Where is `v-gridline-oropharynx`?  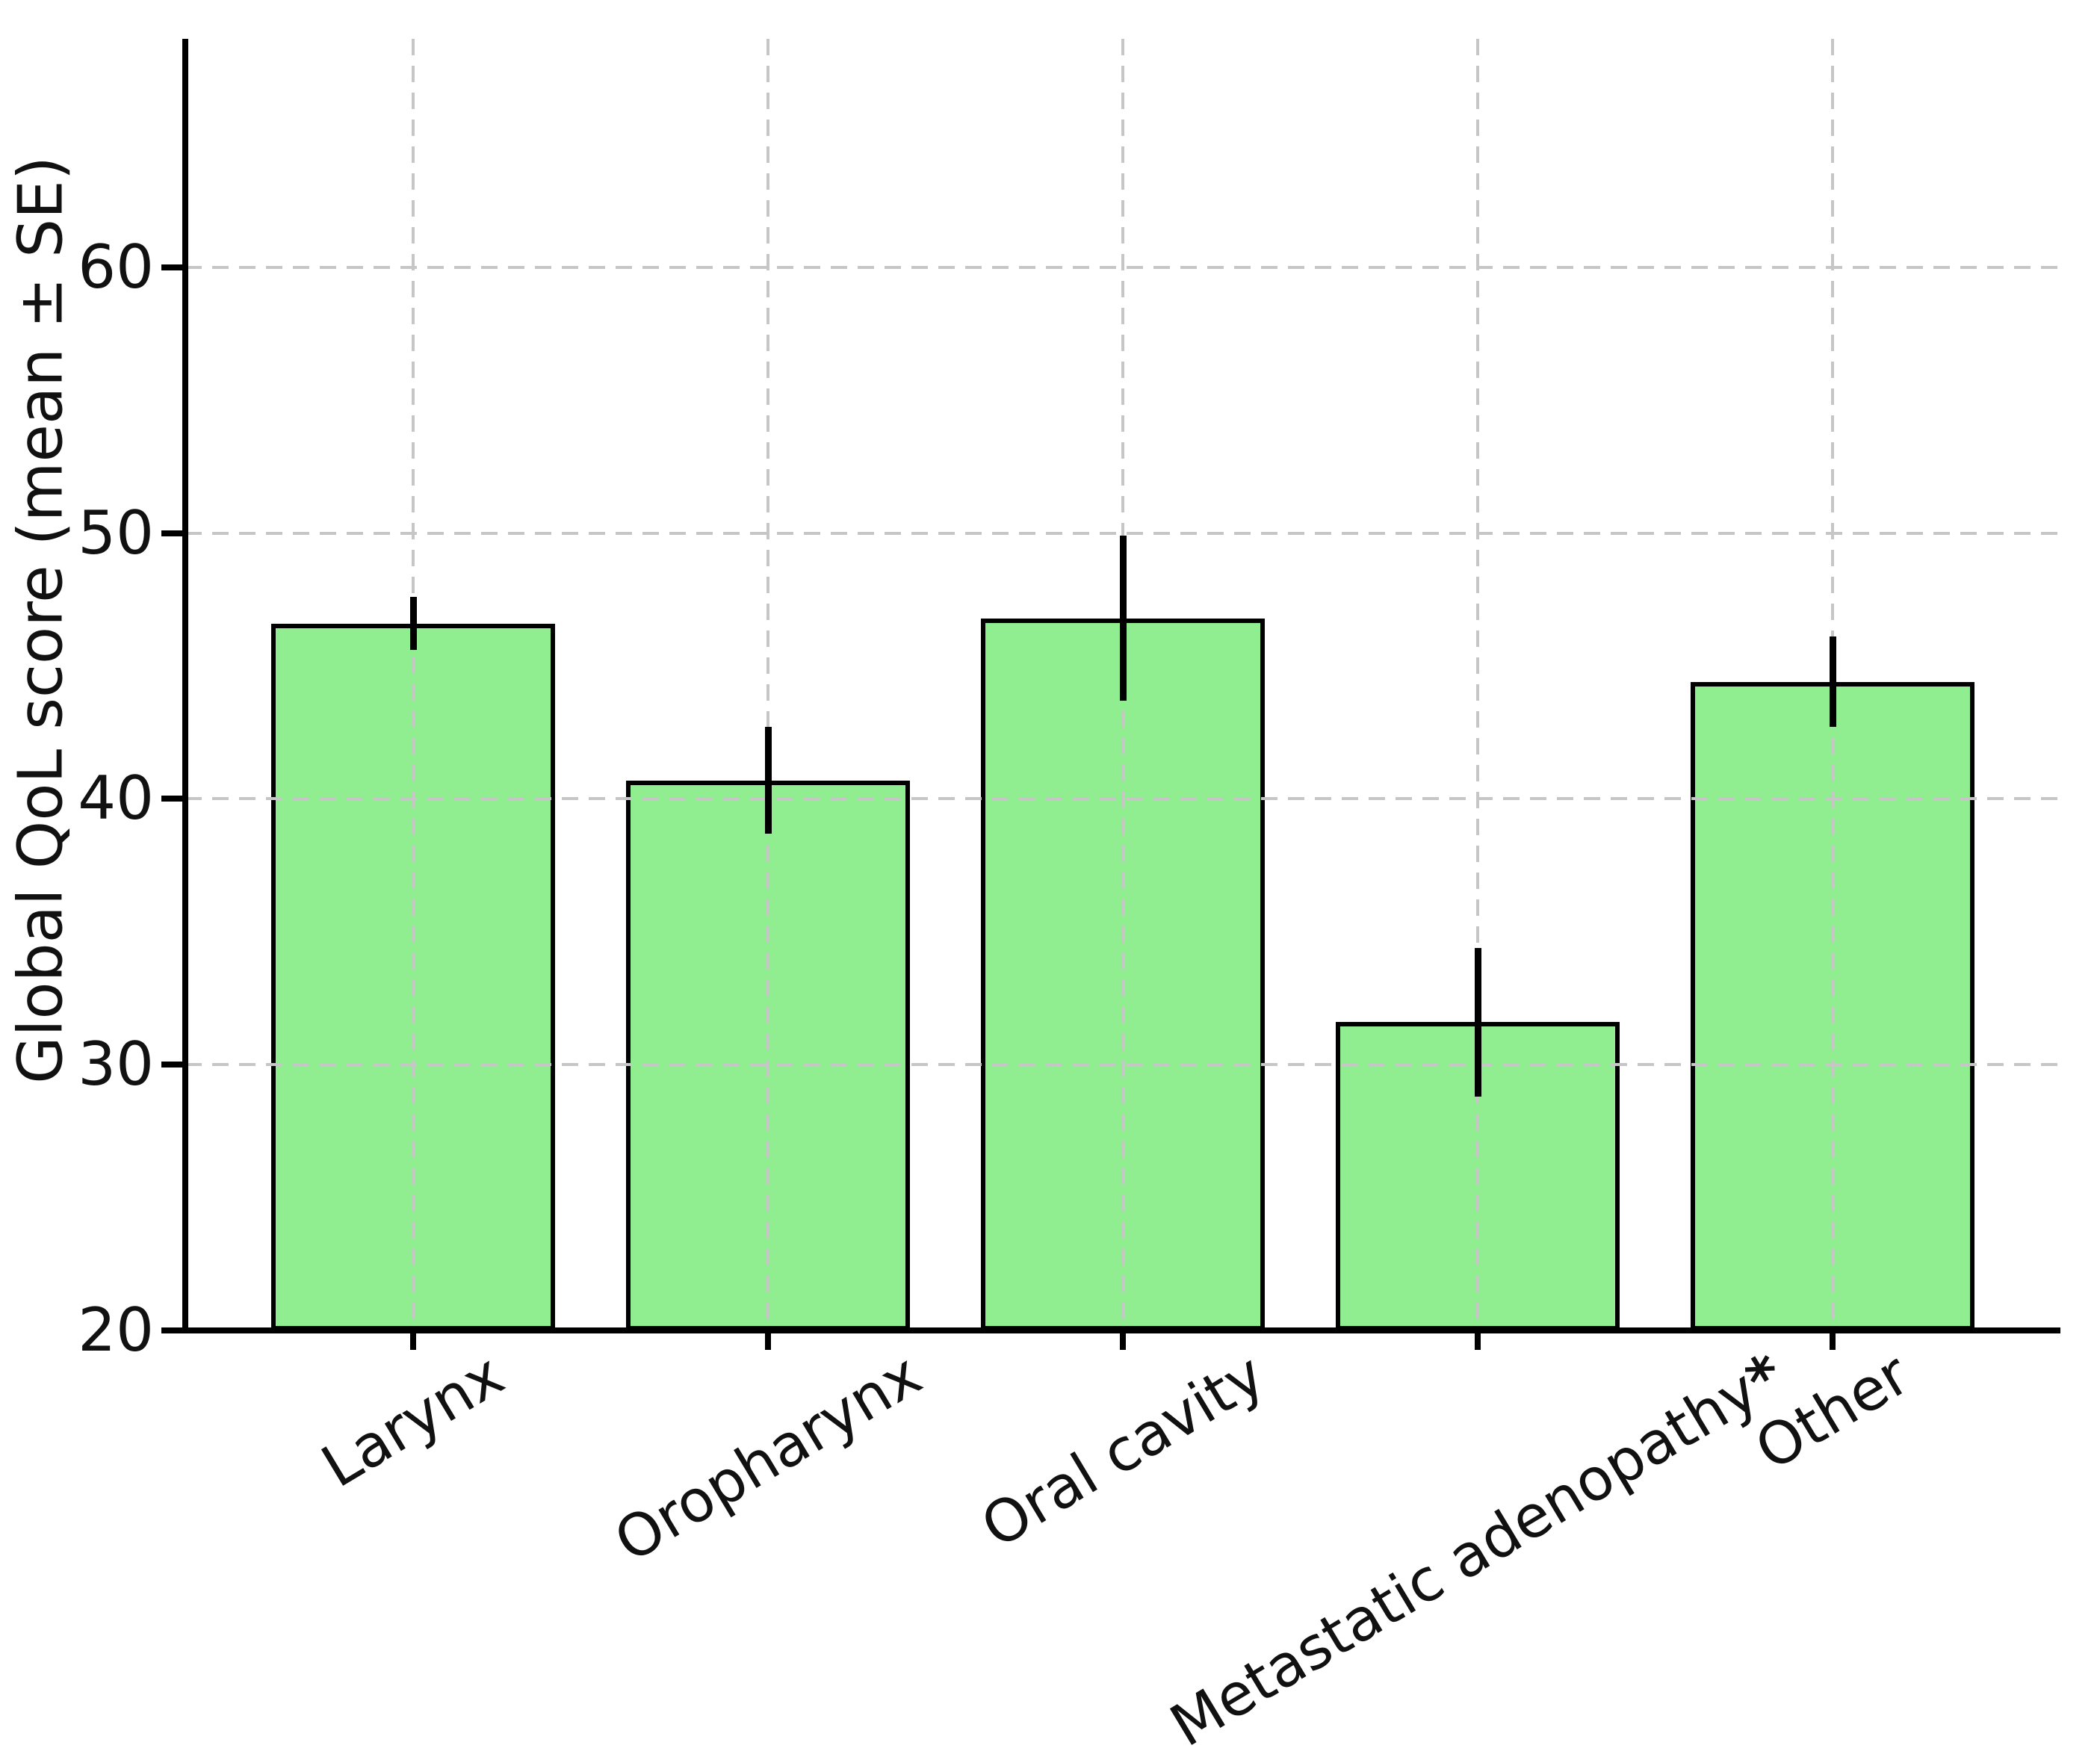 v-gridline-oropharynx is located at coordinates (767, 685).